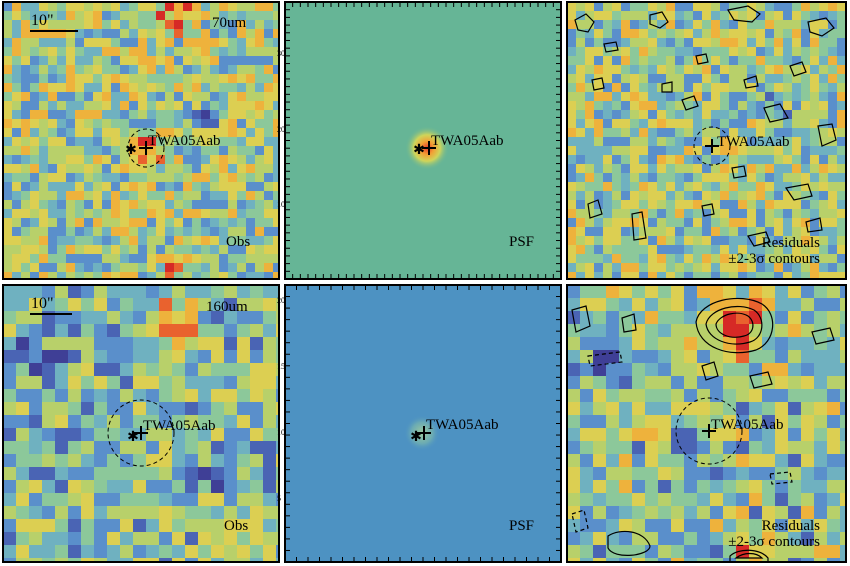 Image resolution: width=850 pixels, height=566 pixels. Describe the element at coordinates (42, 303) in the screenshot. I see `scale-bar-label: 10"` at that location.